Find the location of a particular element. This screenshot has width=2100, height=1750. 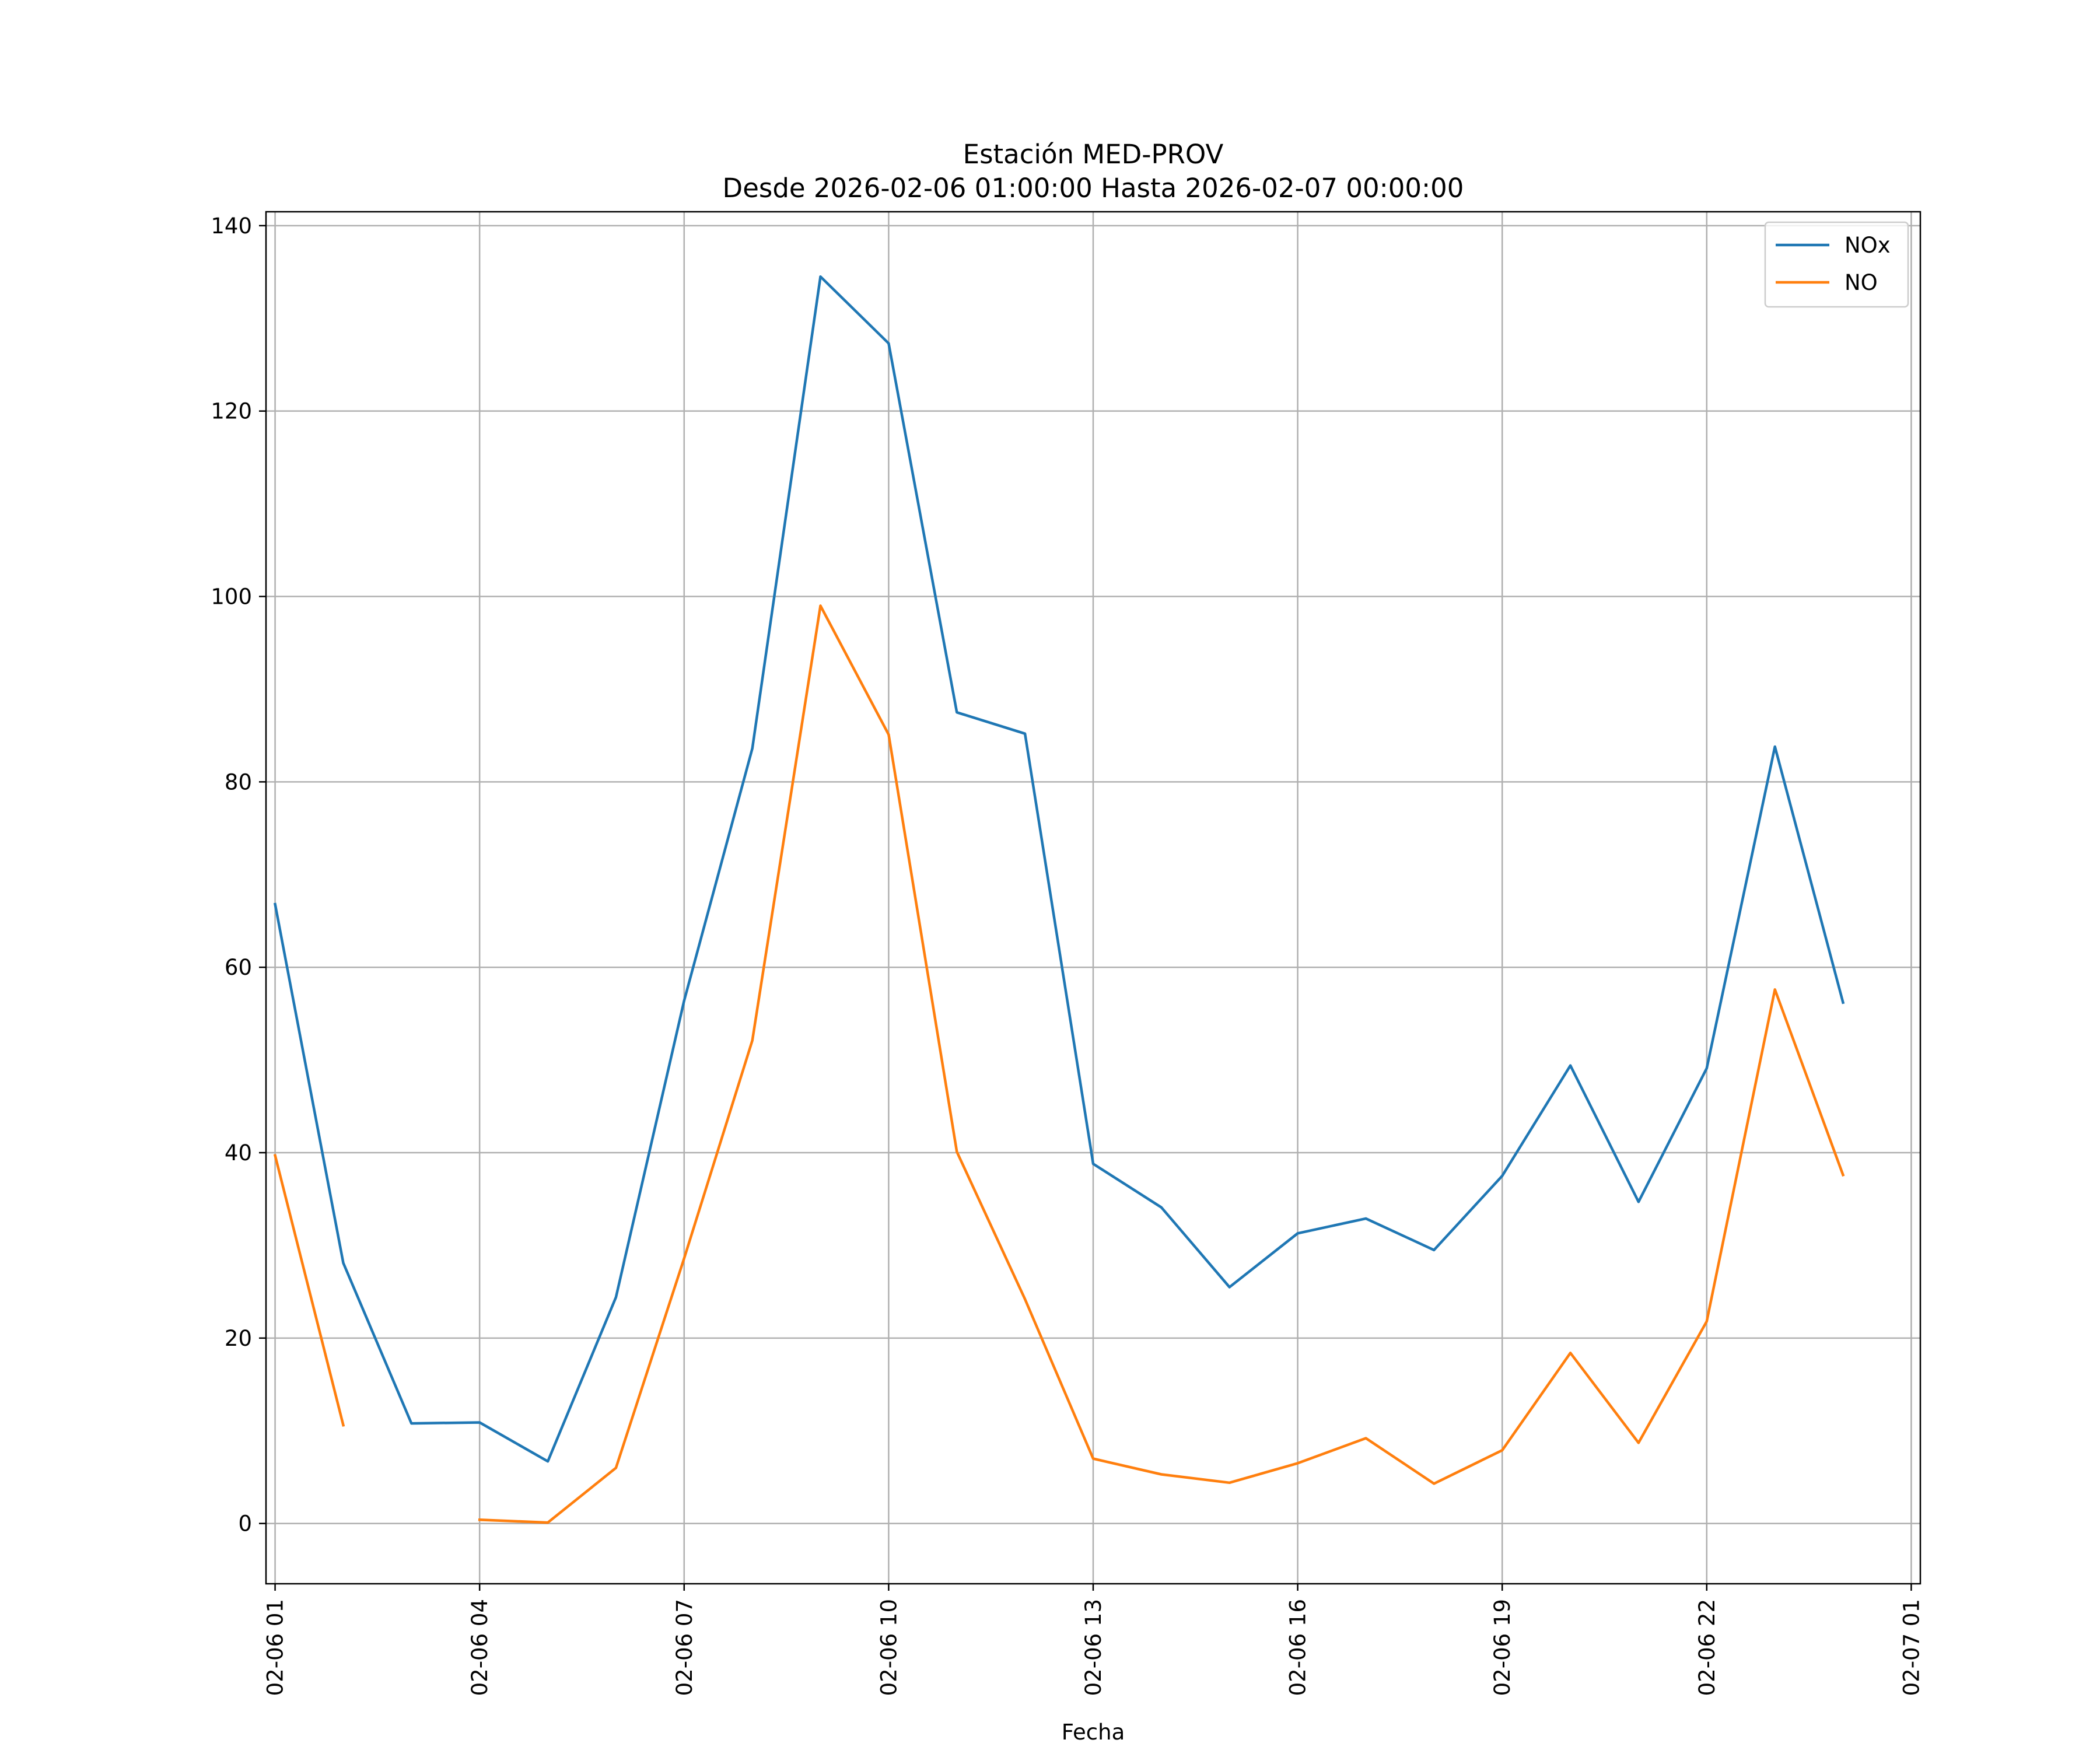

x-tick-label: 02-06 19 is located at coordinates (1503, 1647).